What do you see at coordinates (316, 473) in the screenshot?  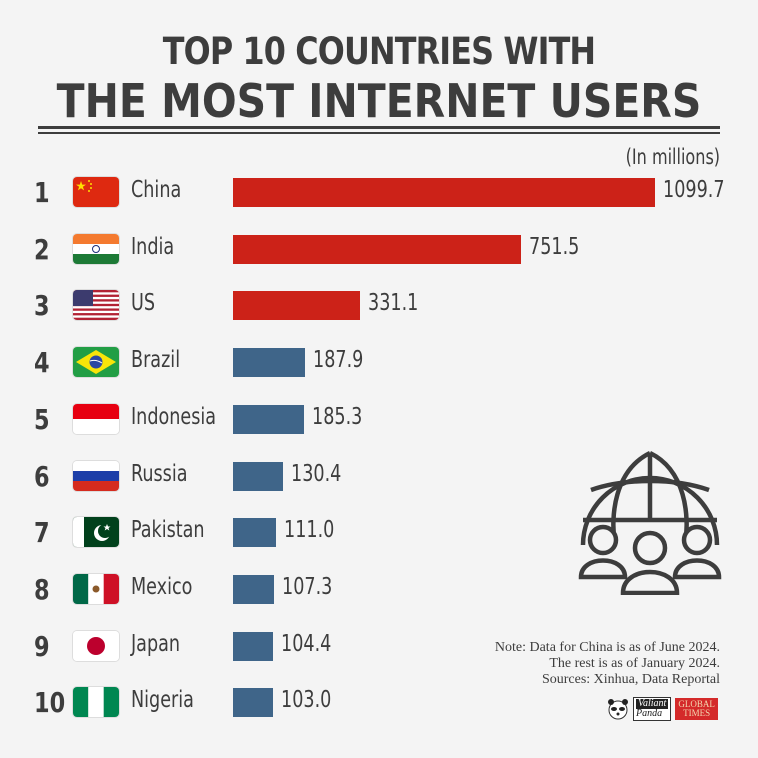 I see `value-label: 130.4` at bounding box center [316, 473].